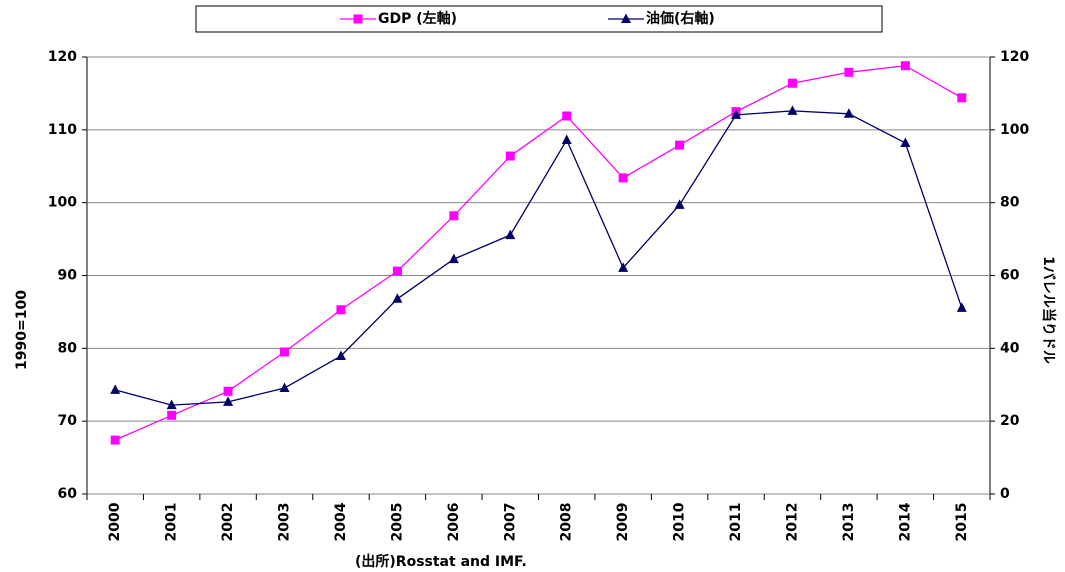 This screenshot has height=572, width=1065. I want to click on x-tick-label: 2007, so click(510, 522).